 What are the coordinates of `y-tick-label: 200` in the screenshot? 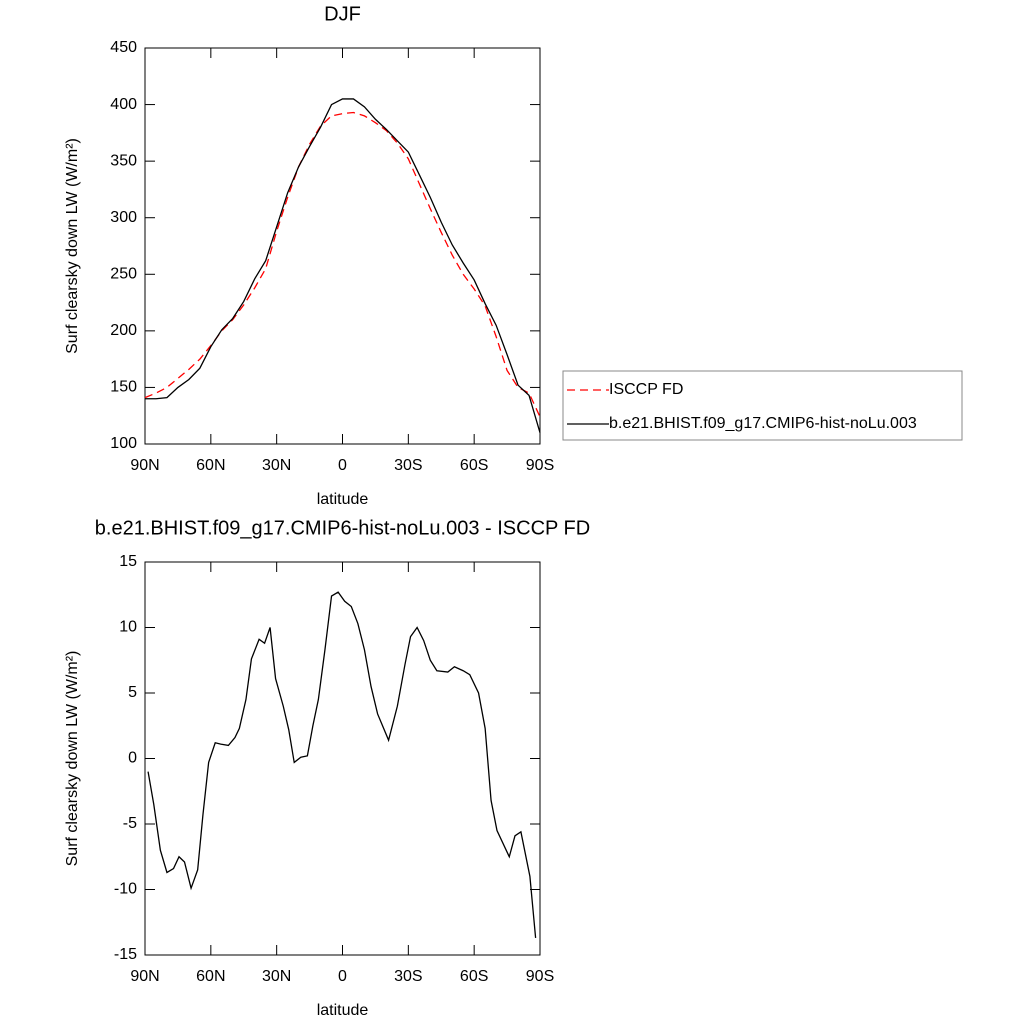 It's located at (123, 330).